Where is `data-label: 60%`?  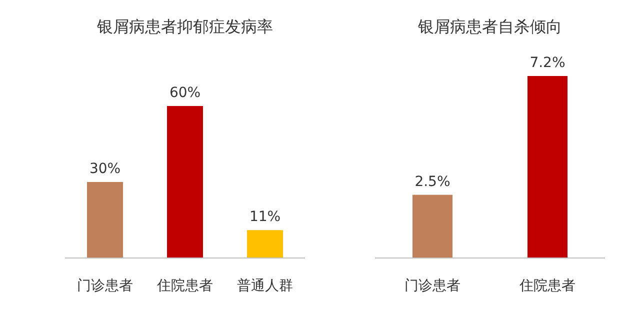
data-label: 60% is located at coordinates (185, 93).